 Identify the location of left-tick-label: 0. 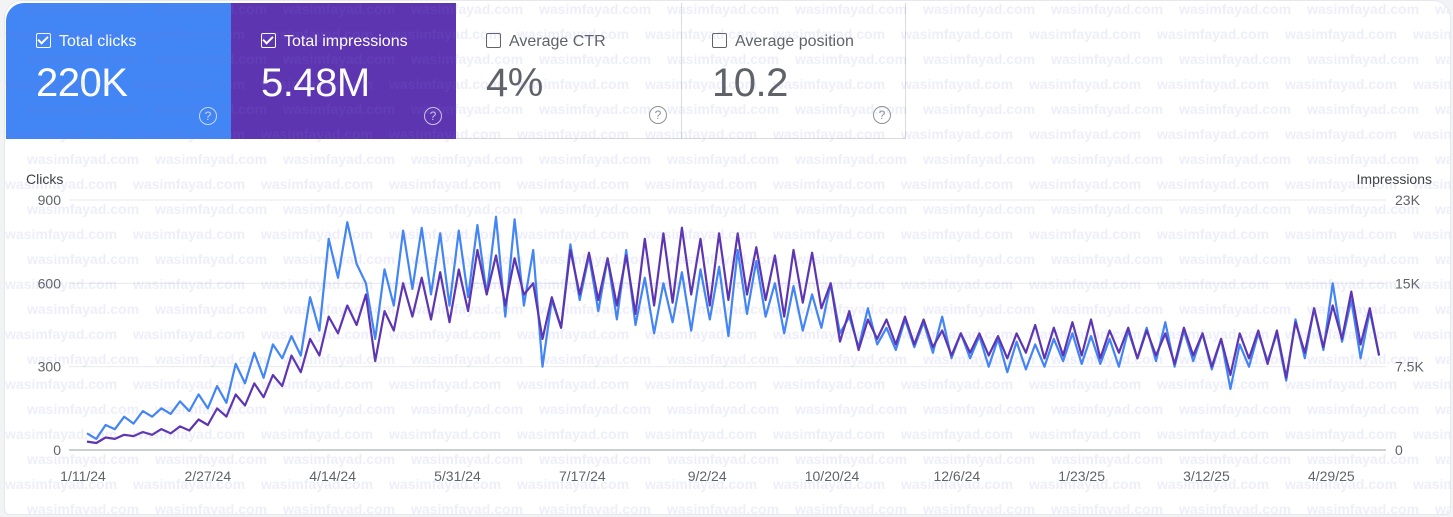
(57, 450).